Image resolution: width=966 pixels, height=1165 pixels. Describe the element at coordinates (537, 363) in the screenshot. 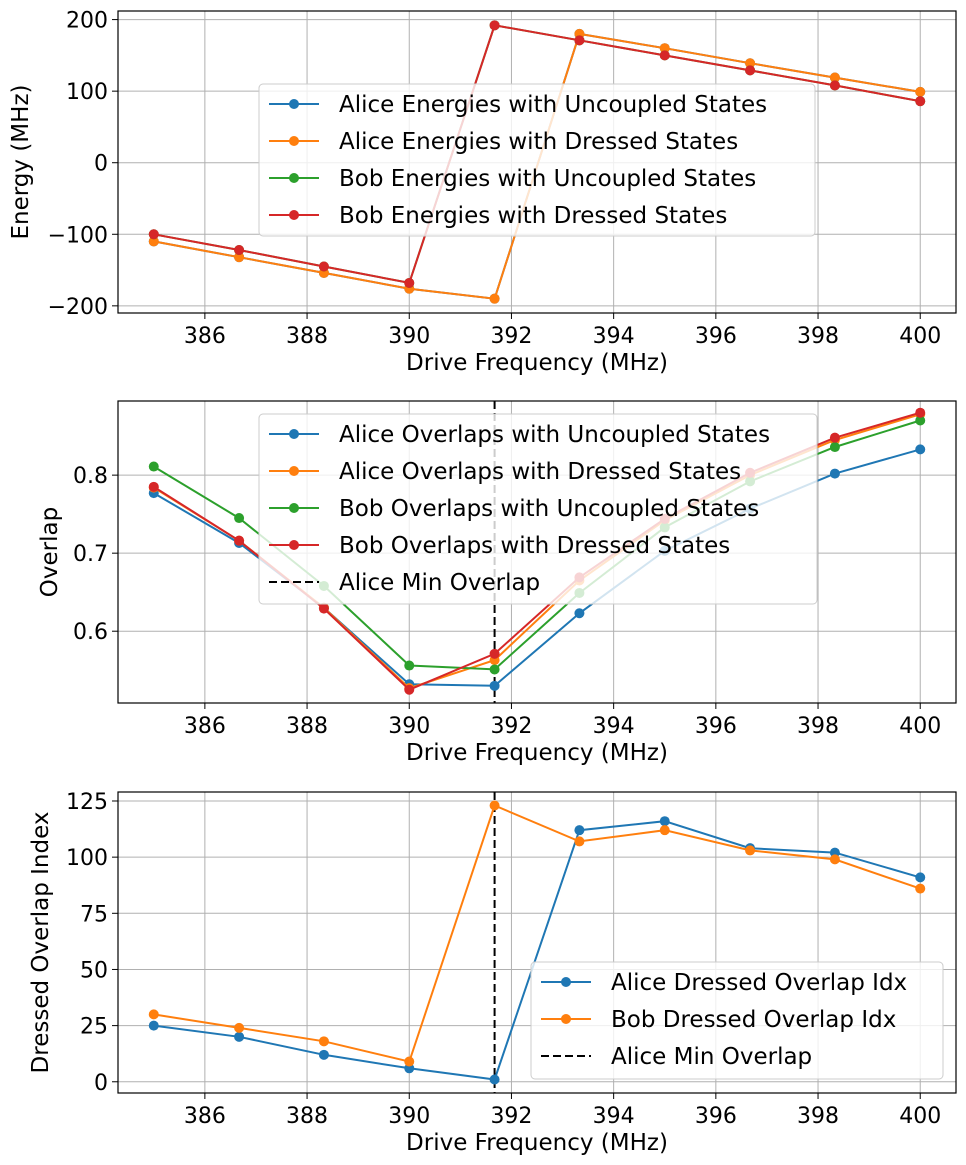

I see `x-axis-label: Drive Frequency (MHz)` at that location.